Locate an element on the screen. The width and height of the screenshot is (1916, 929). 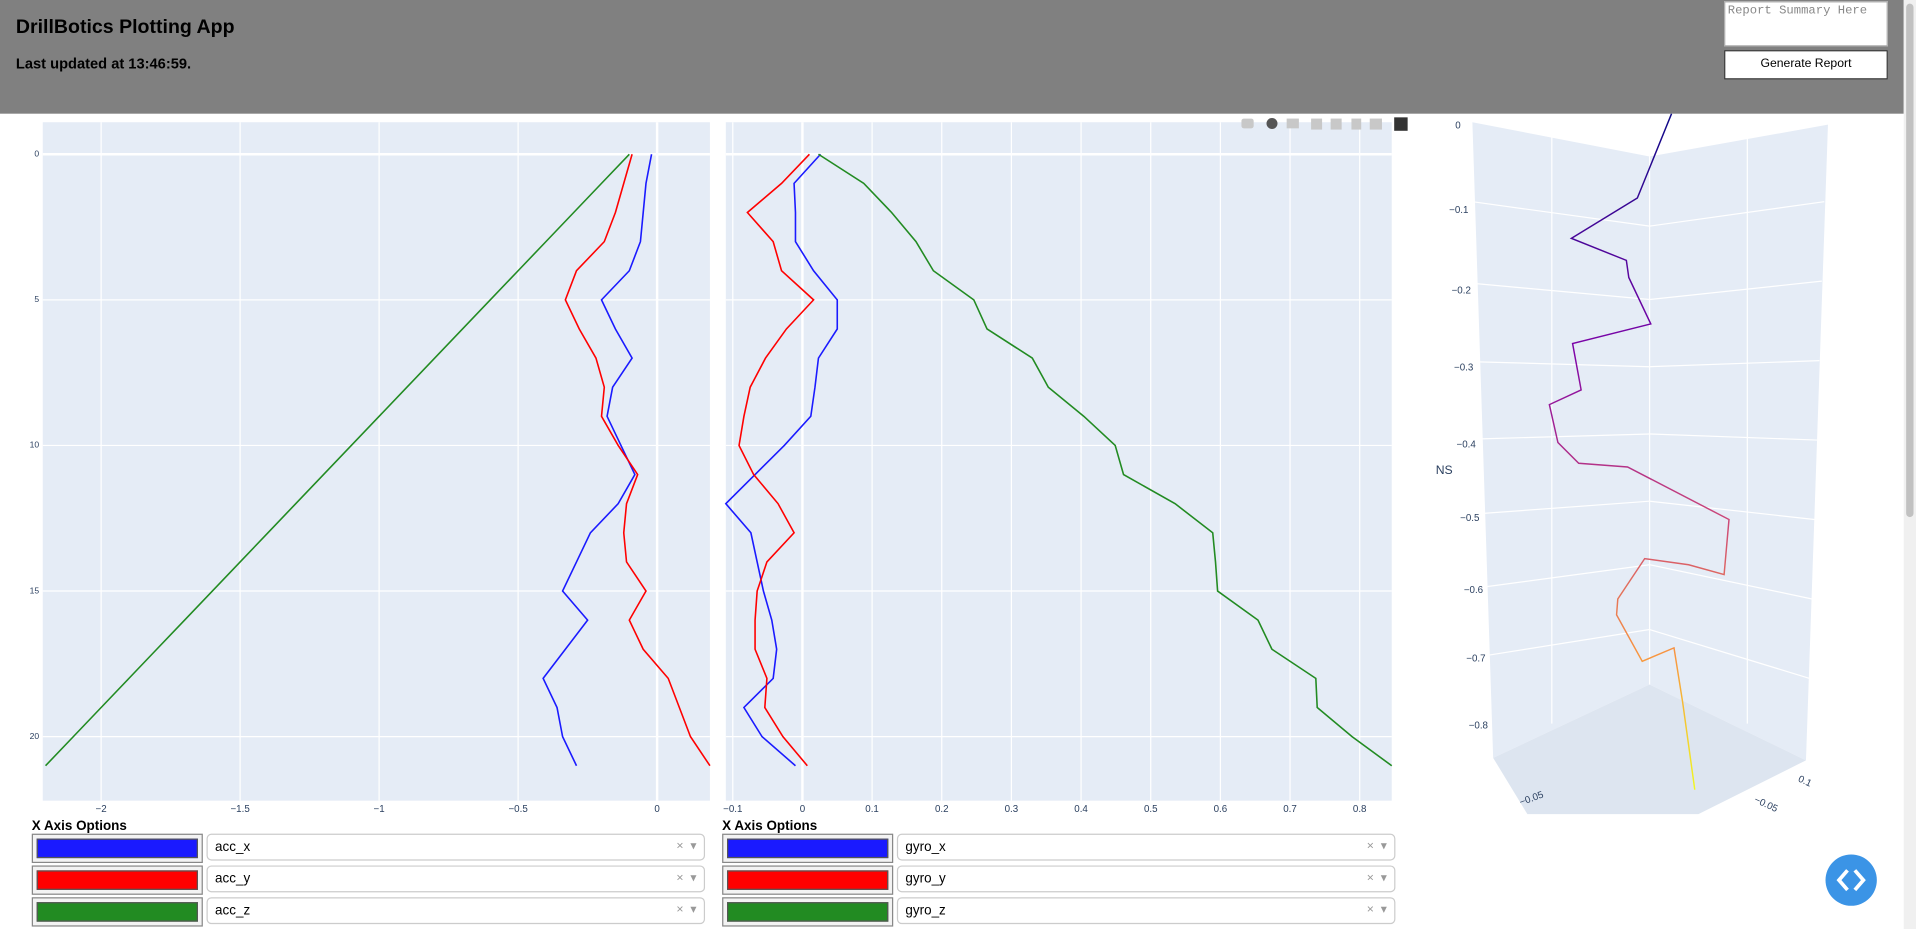
x-tick-label: 0.7 is located at coordinates (1290, 809).